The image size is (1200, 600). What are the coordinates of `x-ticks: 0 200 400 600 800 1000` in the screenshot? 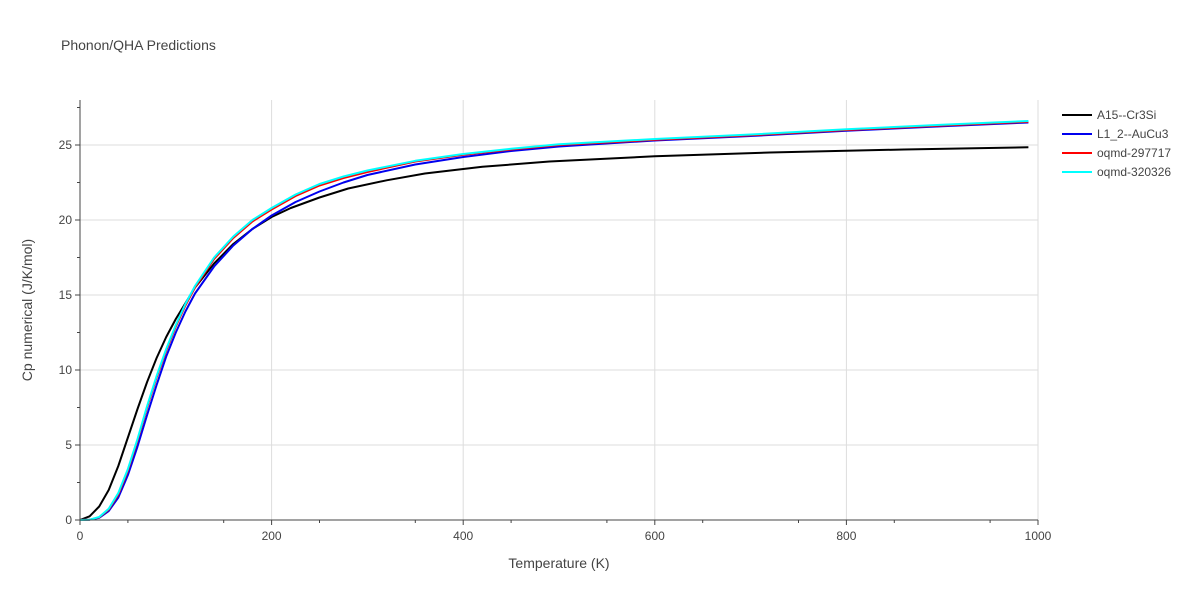 It's located at (564, 531).